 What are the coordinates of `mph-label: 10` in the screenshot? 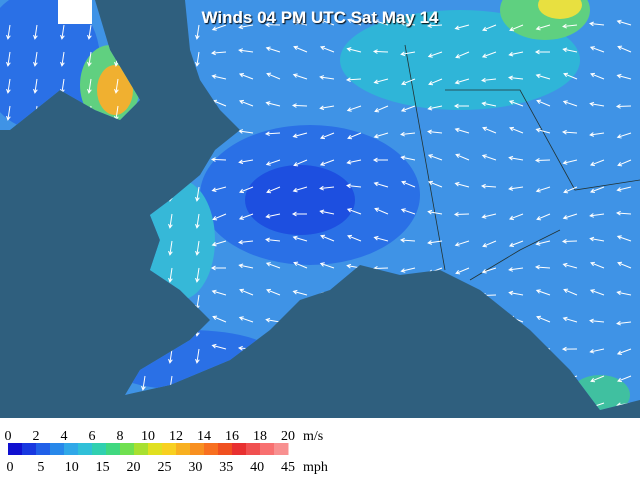 It's located at (72, 467).